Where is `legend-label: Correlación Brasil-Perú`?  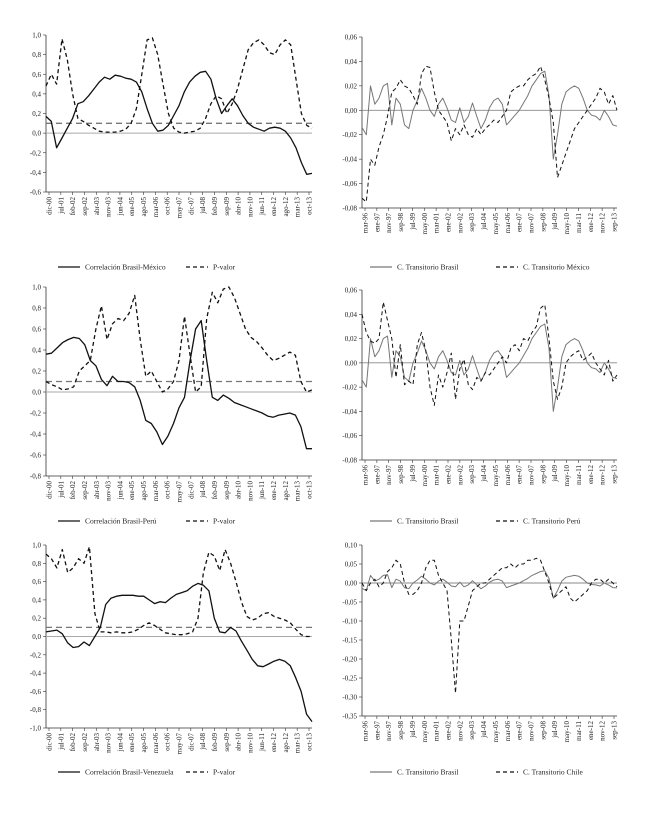 legend-label: Correlación Brasil-Perú is located at coordinates (121, 521).